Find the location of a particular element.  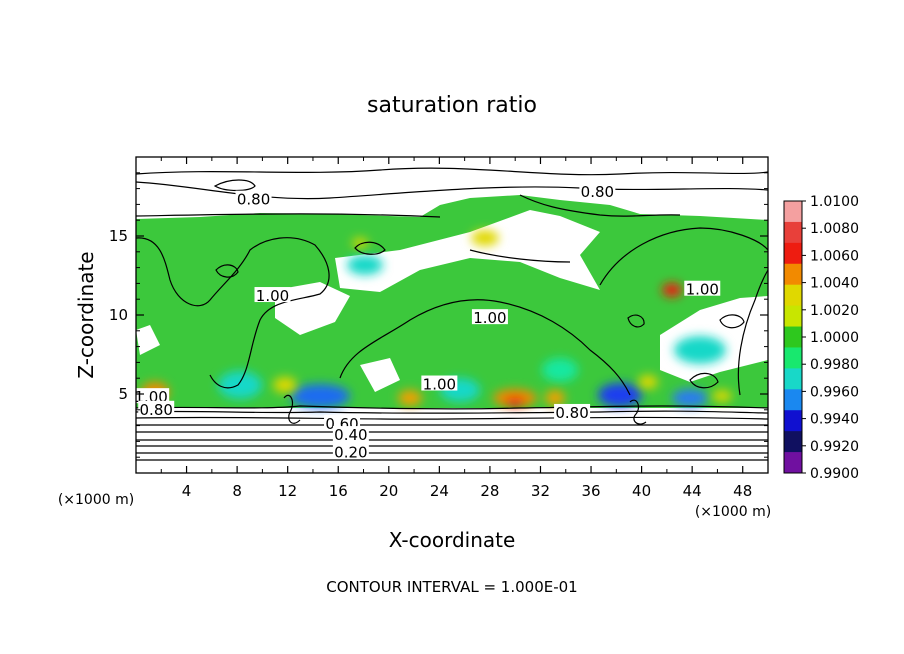

contour-label: 0.40 is located at coordinates (350, 435).